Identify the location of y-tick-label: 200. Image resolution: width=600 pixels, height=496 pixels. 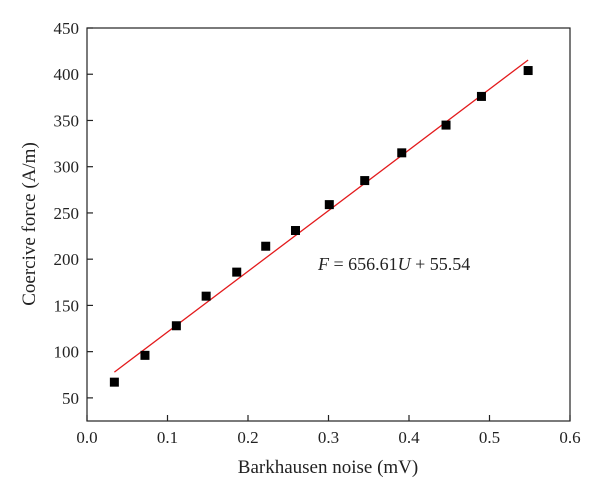
(67, 259).